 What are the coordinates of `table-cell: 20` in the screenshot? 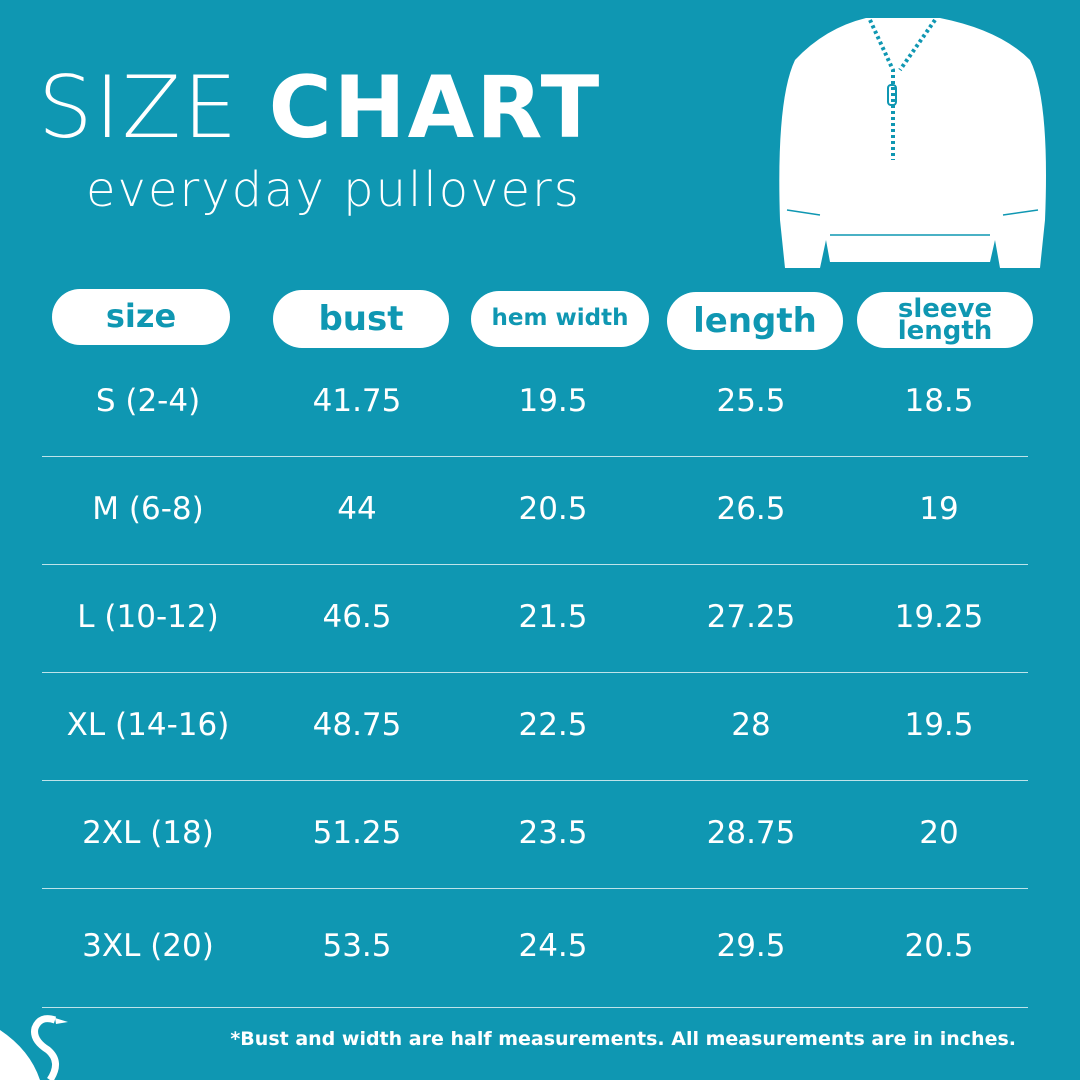 It's located at (939, 833).